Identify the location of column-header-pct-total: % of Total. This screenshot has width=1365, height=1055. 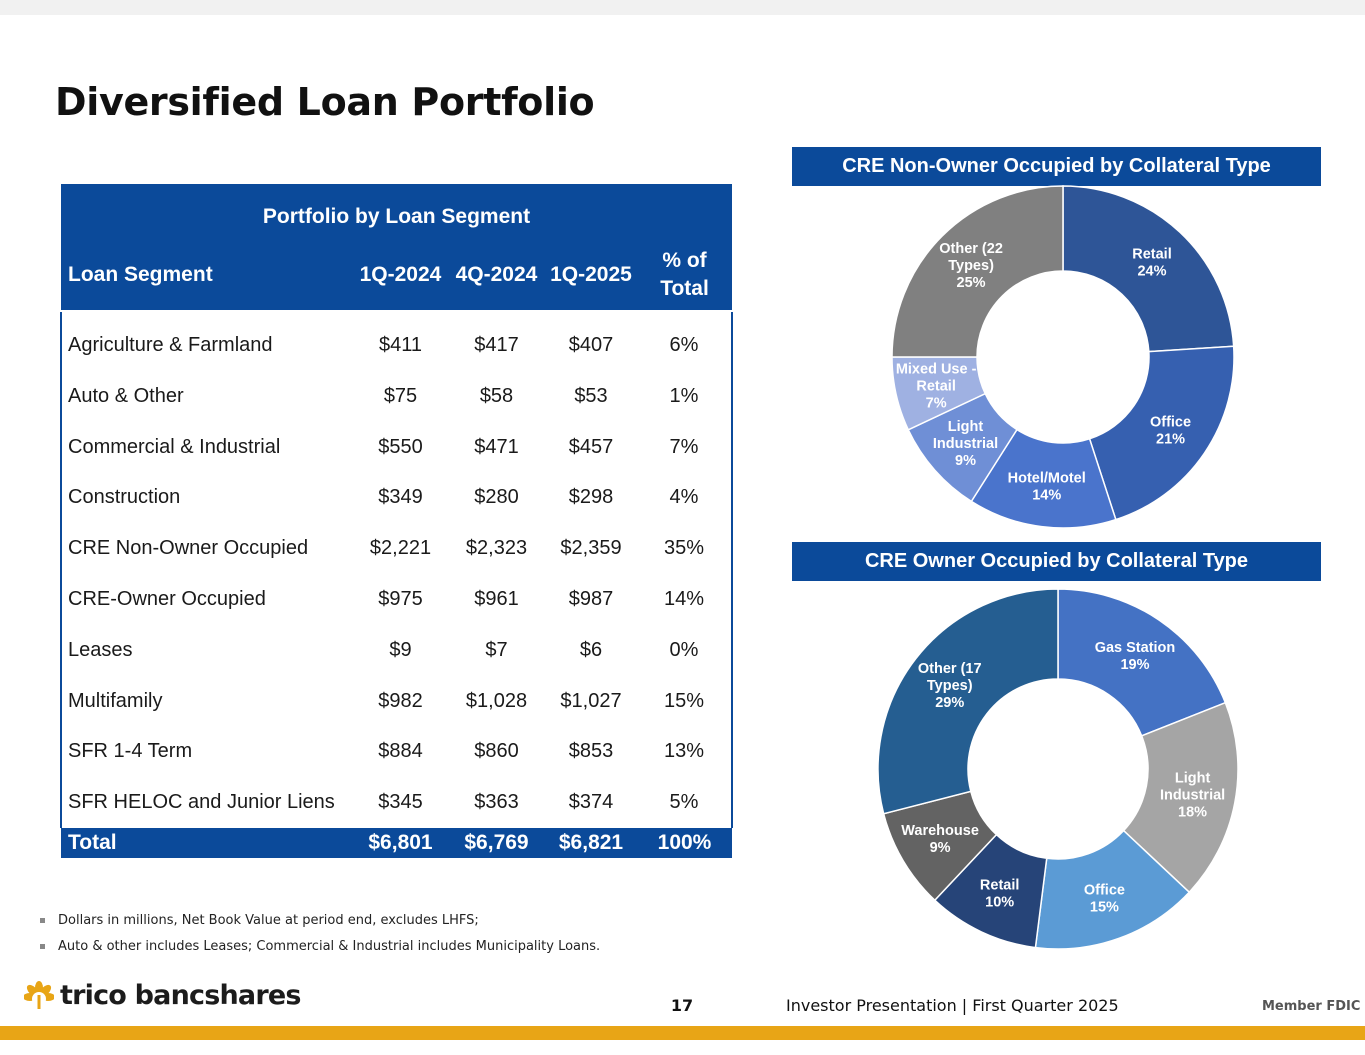
(684, 278).